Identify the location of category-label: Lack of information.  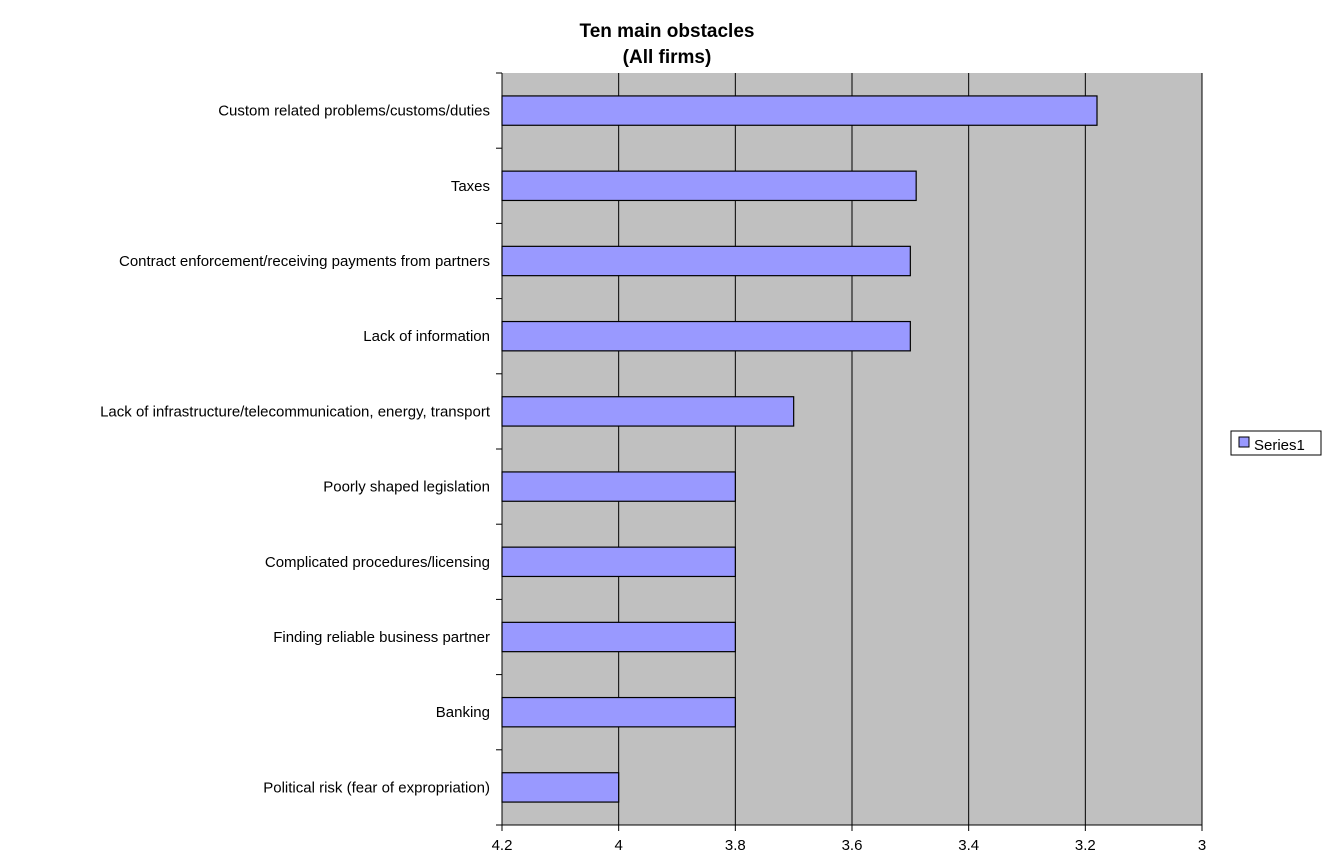
(426, 336).